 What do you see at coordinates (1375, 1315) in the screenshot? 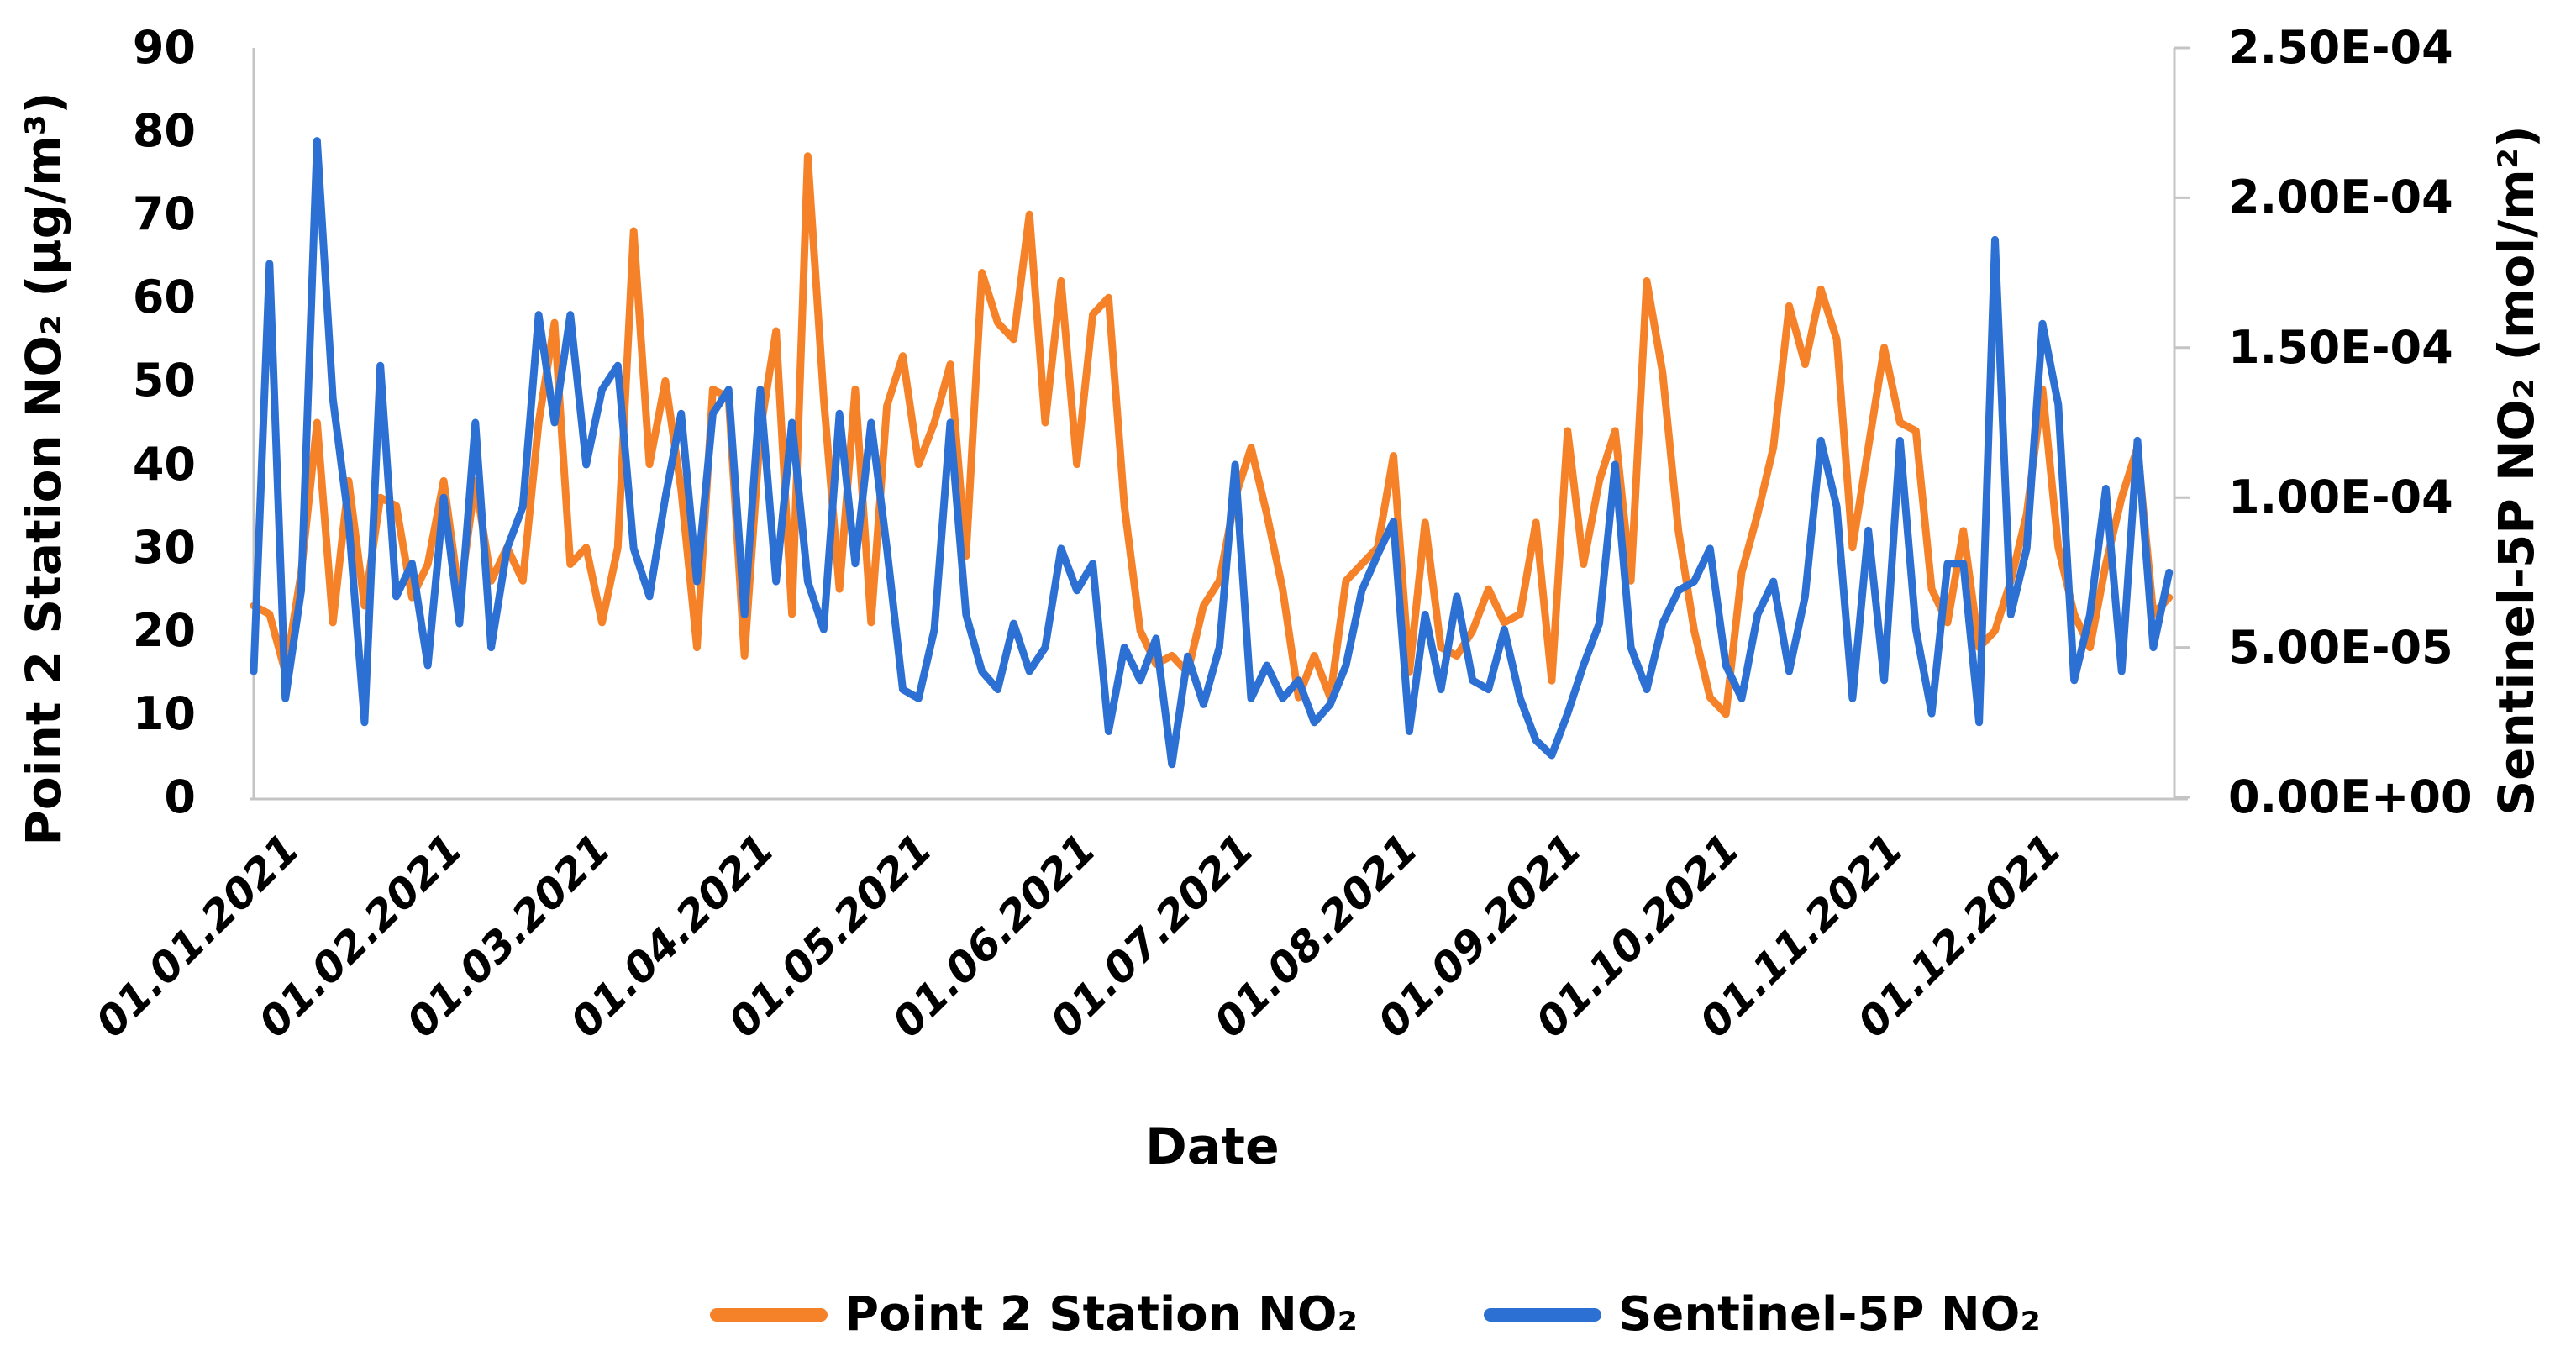
I see `legend: Point 2 Station NO₂ Sentinel-5P NO₂` at bounding box center [1375, 1315].